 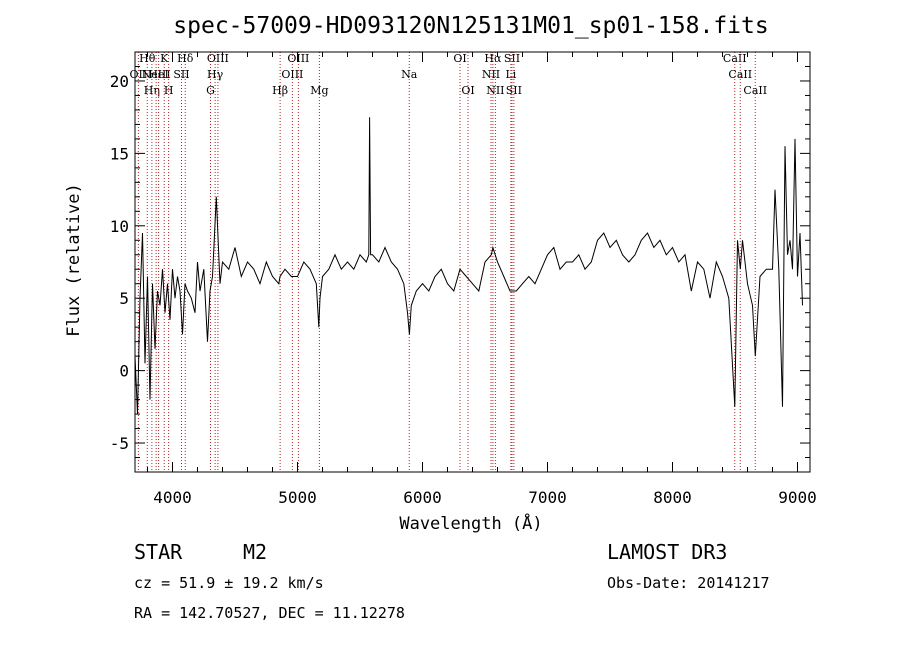 I want to click on x-axis-label: Wavelength (Å), so click(x=470, y=523).